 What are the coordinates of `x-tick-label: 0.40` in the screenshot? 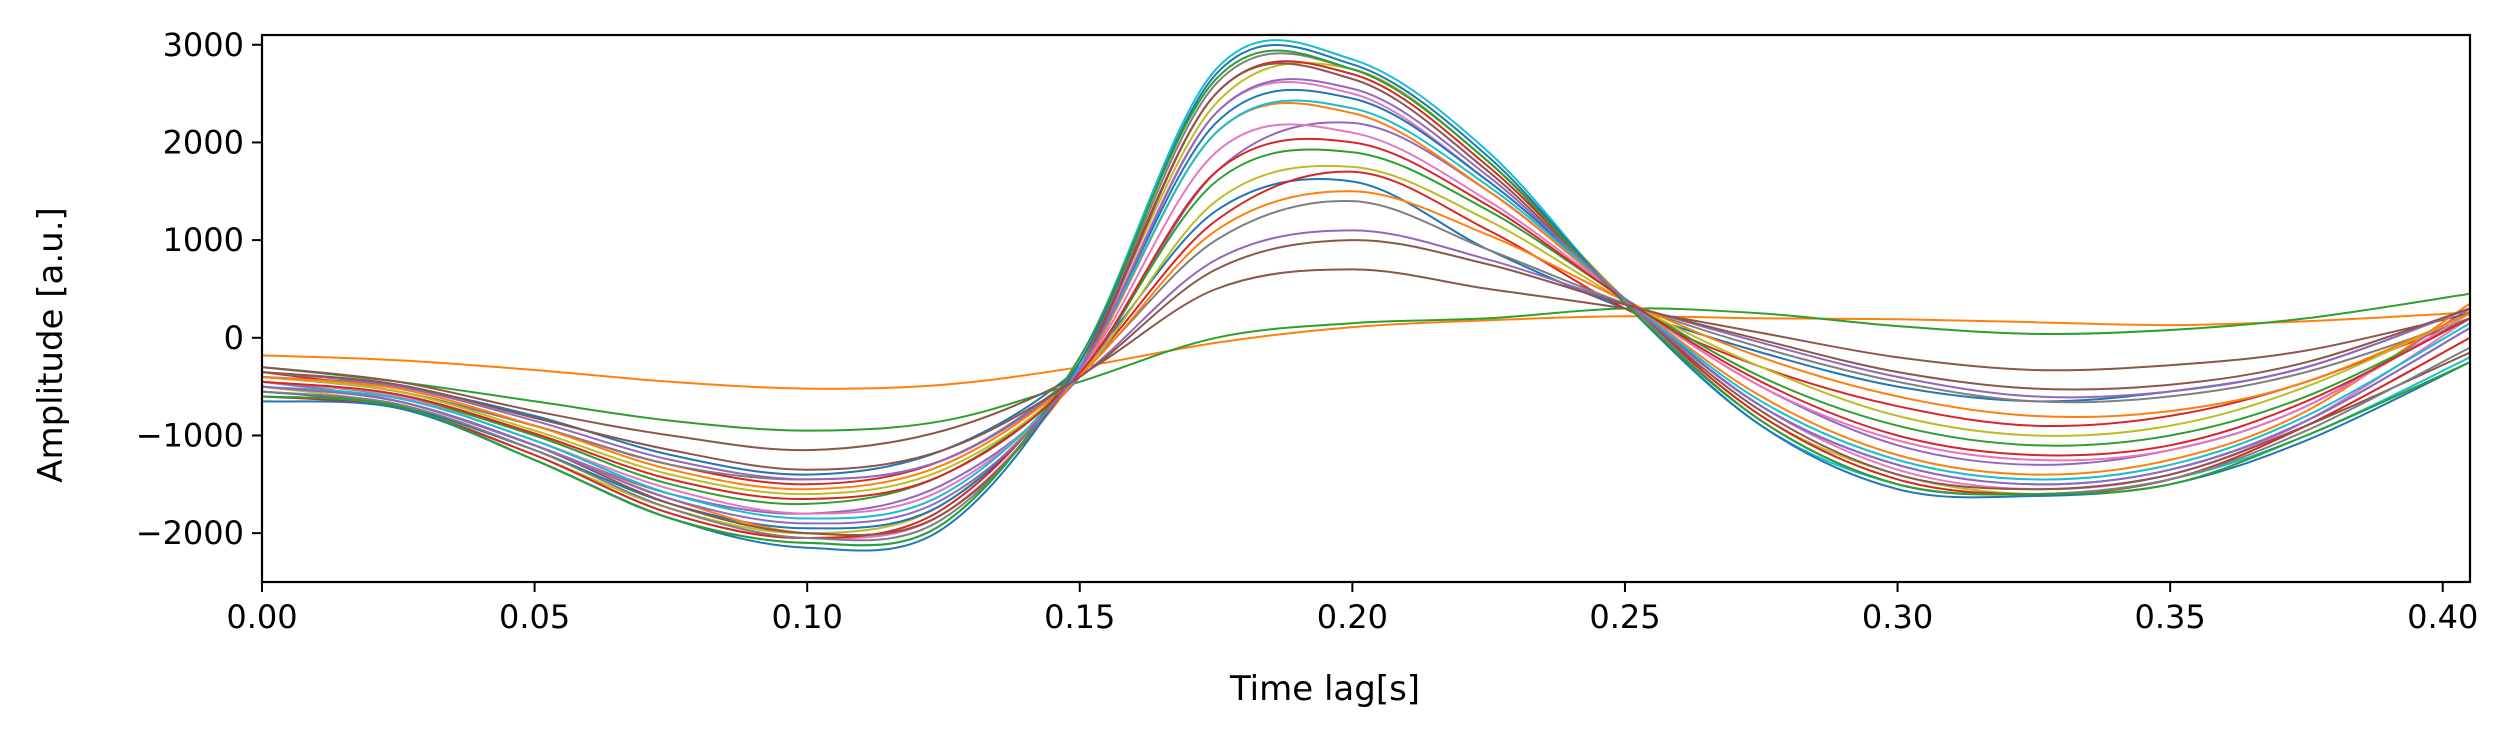 It's located at (2442, 617).